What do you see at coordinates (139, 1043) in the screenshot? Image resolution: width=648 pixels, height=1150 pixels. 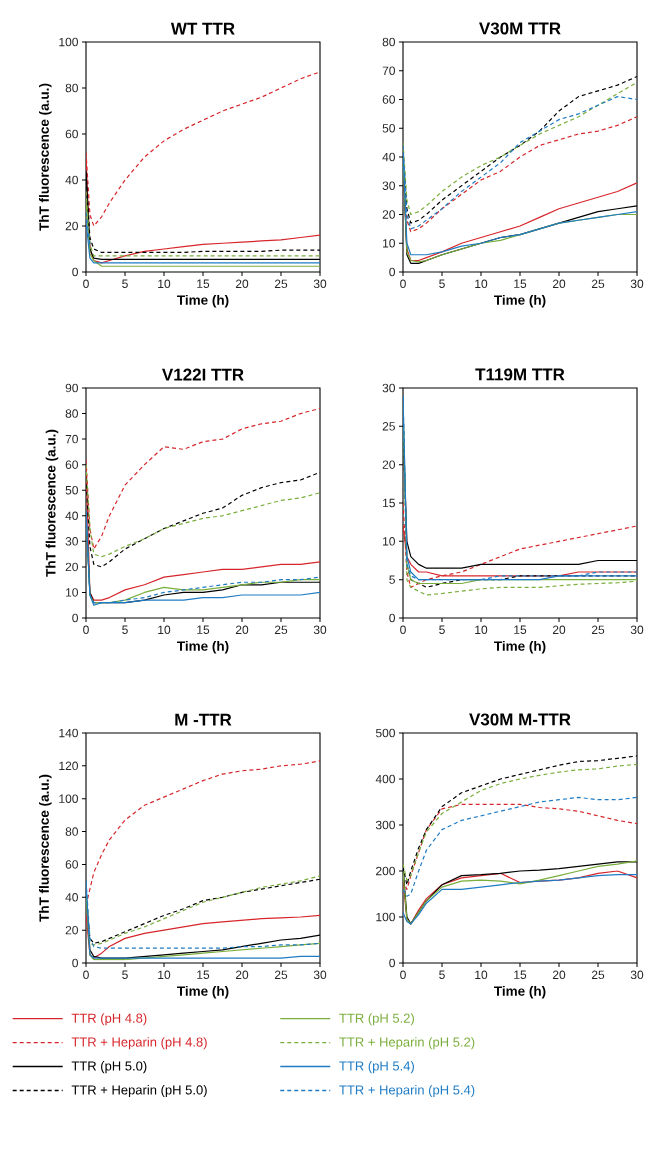 I see `legend-label: TTR + Heparin (pH 4.8)` at bounding box center [139, 1043].